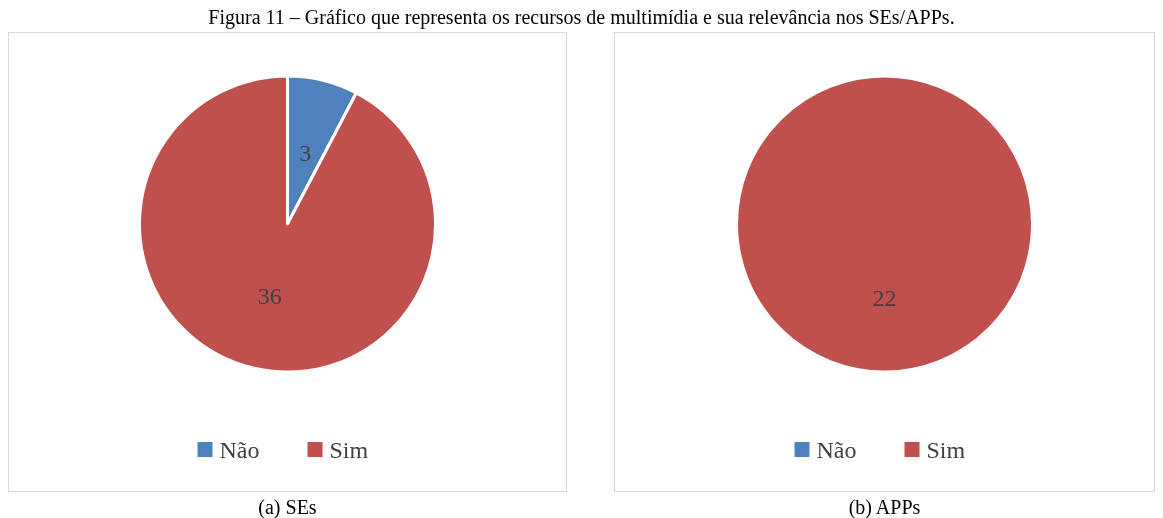 The height and width of the screenshot is (518, 1163). I want to click on text: (a) SEs, so click(287, 507).